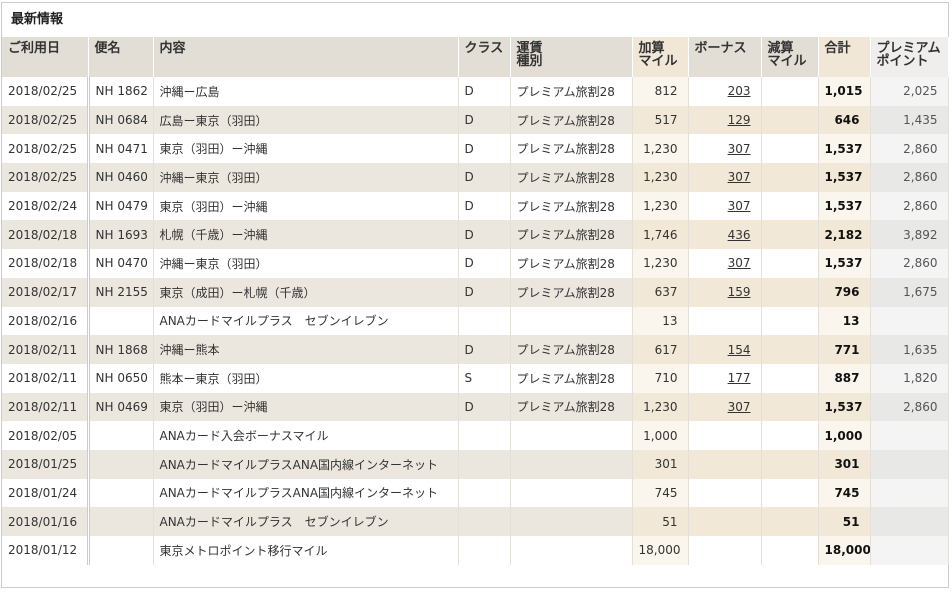 The image size is (952, 592). I want to click on cell: 887, so click(844, 378).